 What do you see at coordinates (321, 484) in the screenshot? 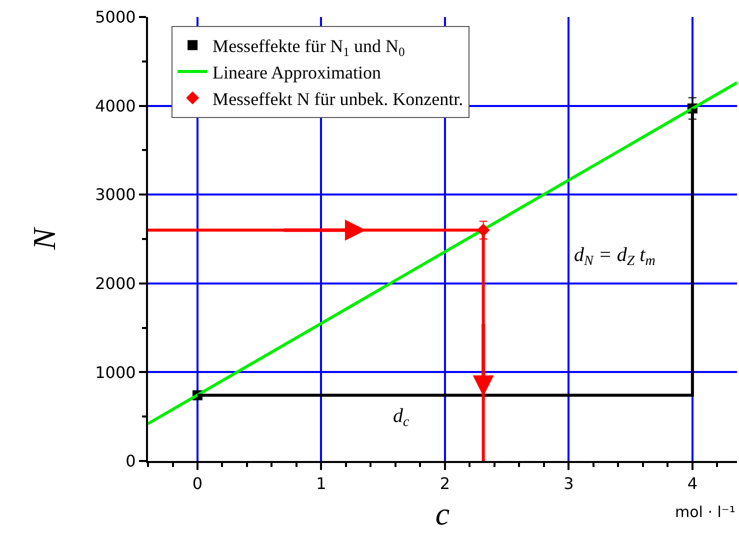
I see `x-tick-label: 1` at bounding box center [321, 484].